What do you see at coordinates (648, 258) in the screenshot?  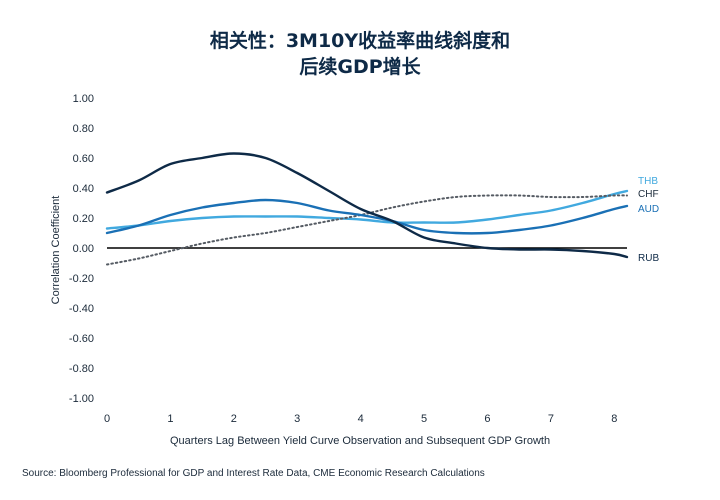 I see `legend-label-rub: RUB` at bounding box center [648, 258].